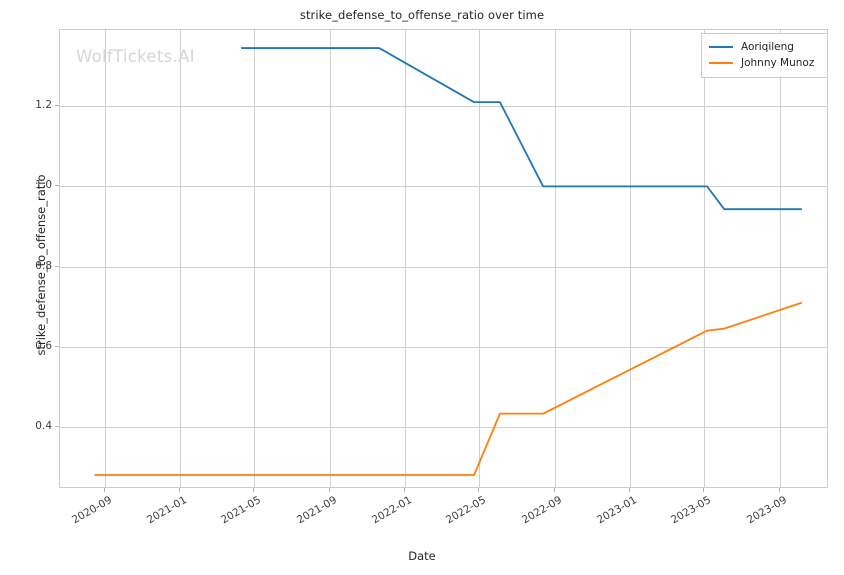 The image size is (844, 575). I want to click on chart-legend: Aoriqileng Johnny Munoz, so click(764, 55).